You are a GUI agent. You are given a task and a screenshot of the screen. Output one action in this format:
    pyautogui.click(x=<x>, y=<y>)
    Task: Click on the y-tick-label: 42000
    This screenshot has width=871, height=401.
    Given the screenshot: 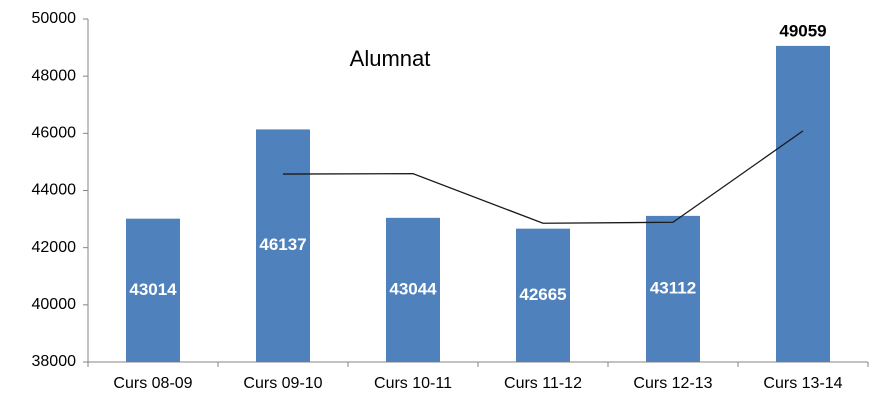 What is the action you would take?
    pyautogui.click(x=54, y=247)
    